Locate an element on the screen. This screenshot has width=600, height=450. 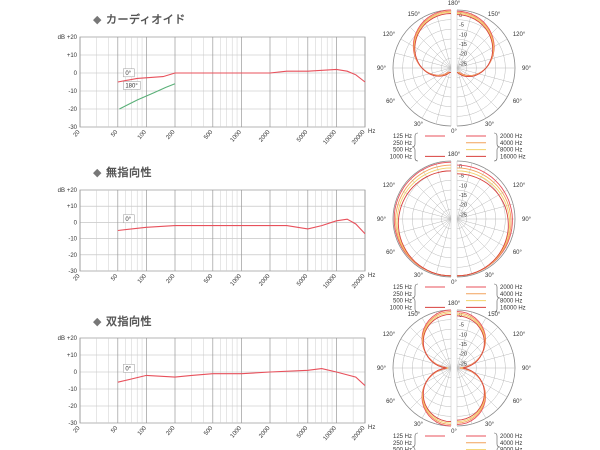
x-tick-label: 5000 is located at coordinates (303, 432).